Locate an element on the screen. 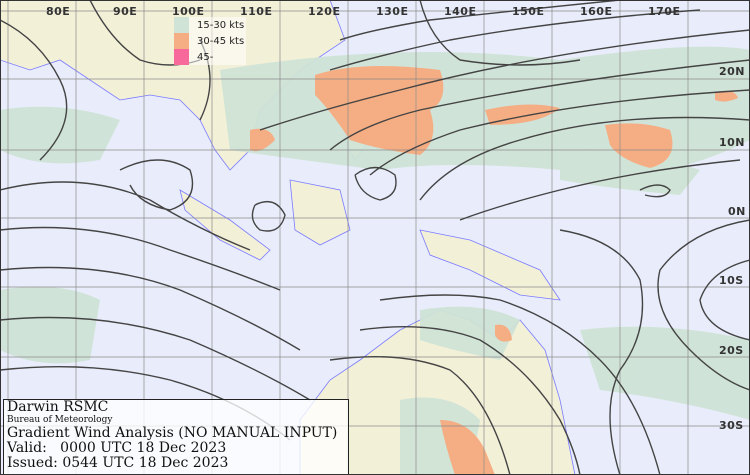 Image resolution: width=750 pixels, height=475 pixels. wind-speed-legend: 15-30 kts 30-45 kts 45- is located at coordinates (210, 41).